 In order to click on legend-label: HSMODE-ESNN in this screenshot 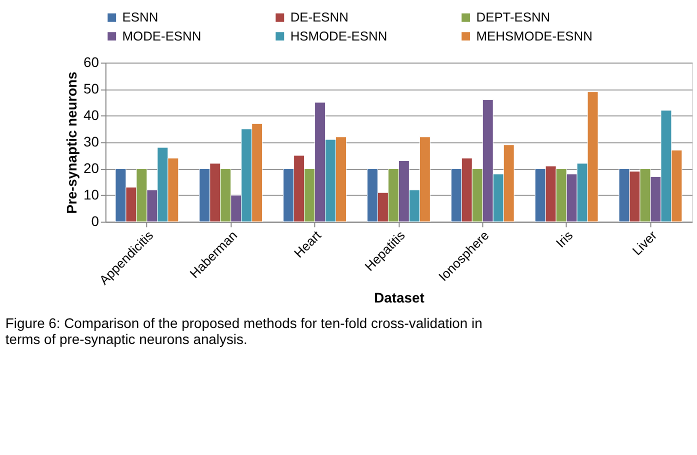, I will do `click(339, 36)`.